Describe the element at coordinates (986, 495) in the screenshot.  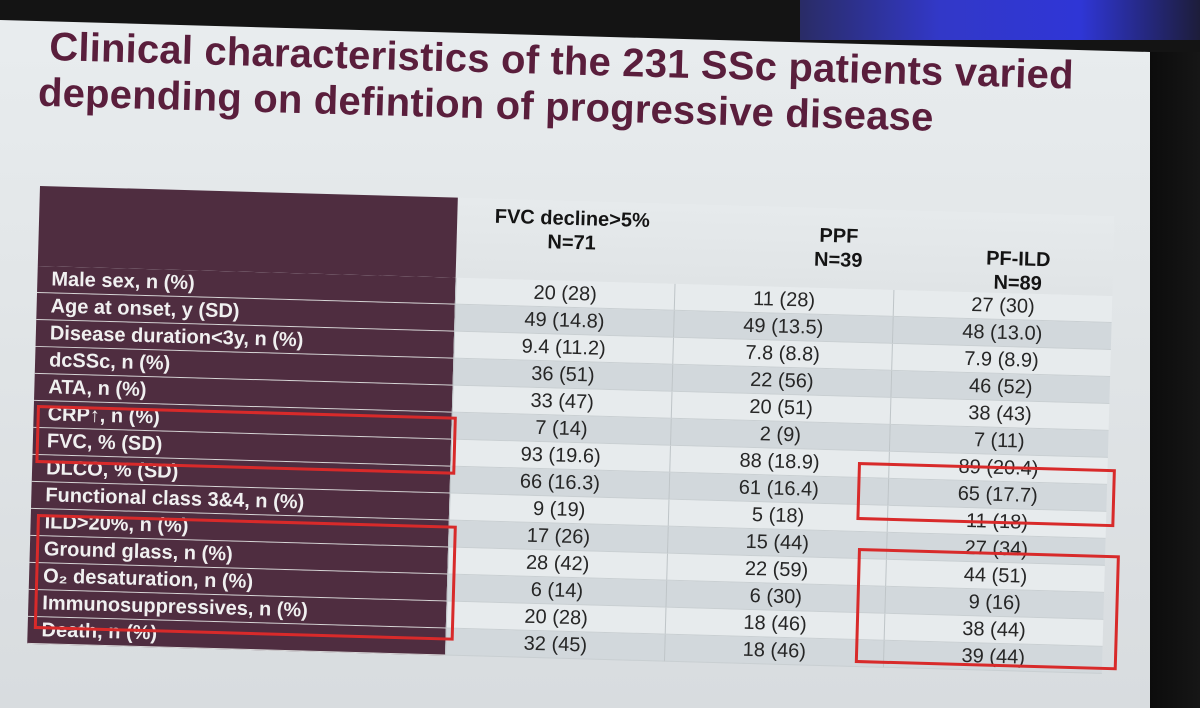
I see `highlight-box-fvc-dlco-pfild` at that location.